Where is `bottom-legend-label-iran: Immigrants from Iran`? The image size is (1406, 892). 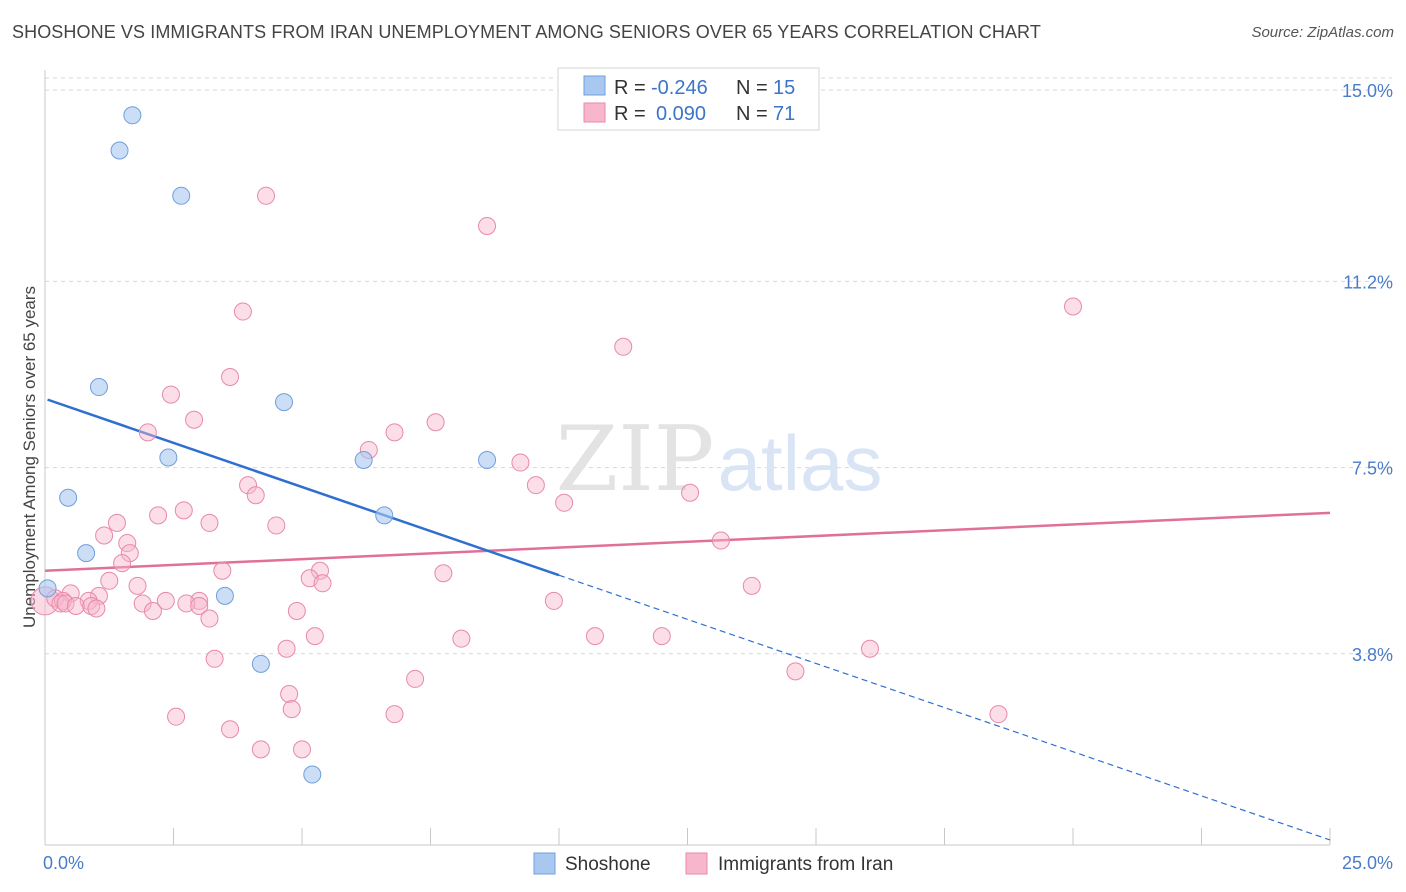
bottom-legend-label-iran: Immigrants from Iran is located at coordinates (805, 864).